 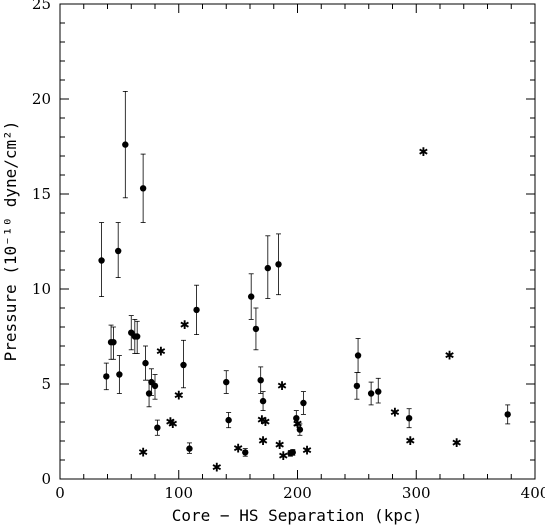 What do you see at coordinates (60, 493) in the screenshot?
I see `x-tick-label: 0` at bounding box center [60, 493].